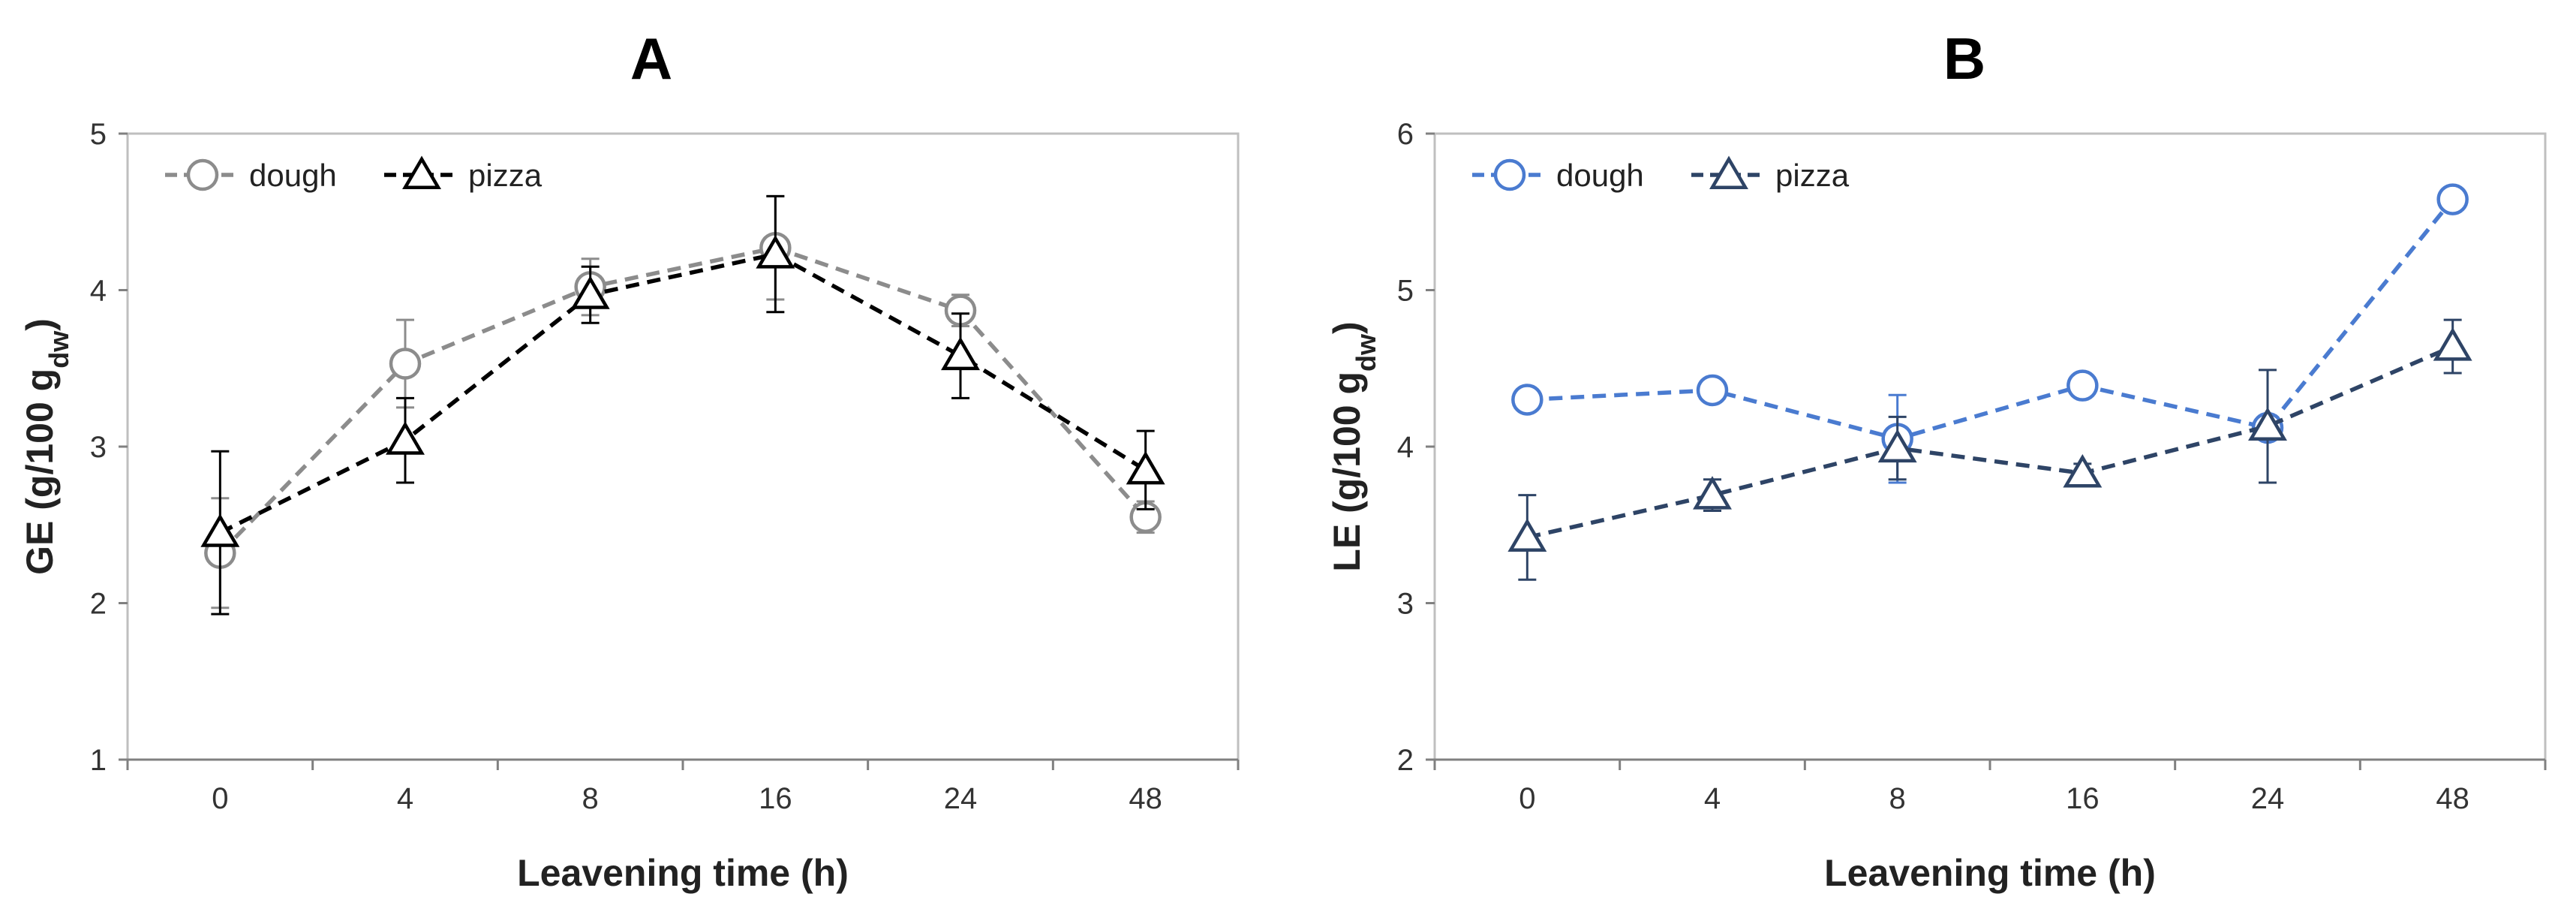 The height and width of the screenshot is (909, 2576). Describe the element at coordinates (46, 446) in the screenshot. I see `y-axis-title: GE (g/100 gdw)` at that location.